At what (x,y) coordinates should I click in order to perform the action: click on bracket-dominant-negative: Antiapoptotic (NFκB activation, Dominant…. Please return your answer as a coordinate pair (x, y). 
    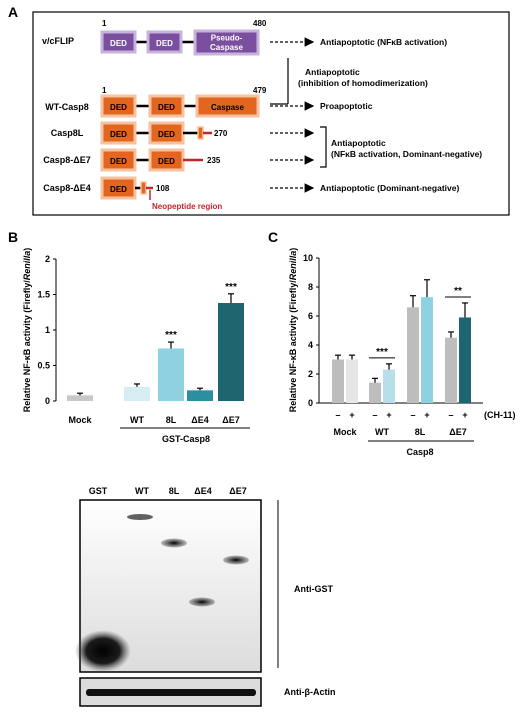
    Looking at the image, I should click on (401, 147).